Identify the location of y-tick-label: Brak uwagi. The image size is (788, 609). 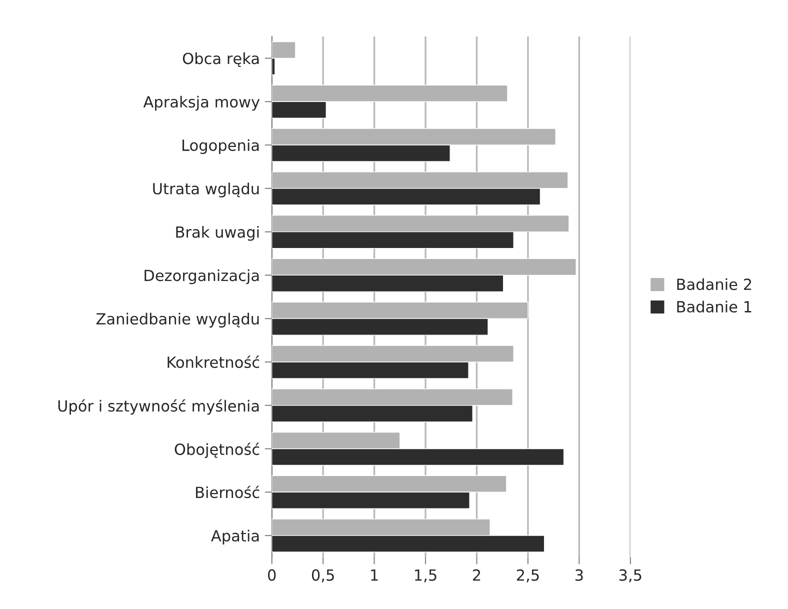
(217, 233).